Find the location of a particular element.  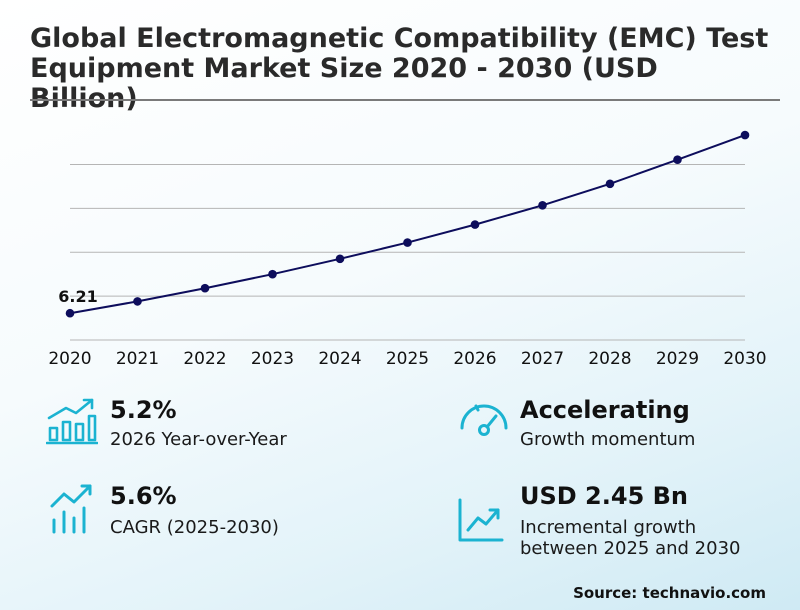

x-tick-label-2024: 2024 is located at coordinates (339, 359).